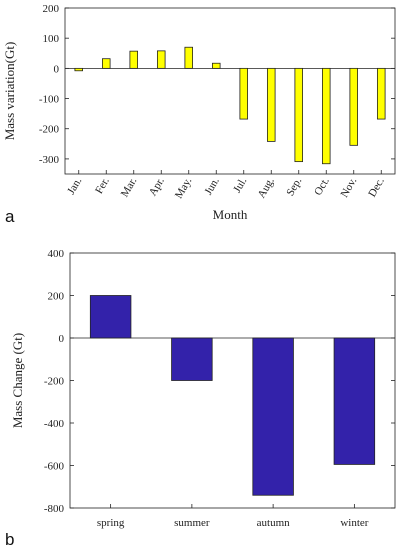 This screenshot has width=401, height=550. What do you see at coordinates (354, 401) in the screenshot?
I see `bar-winter` at bounding box center [354, 401].